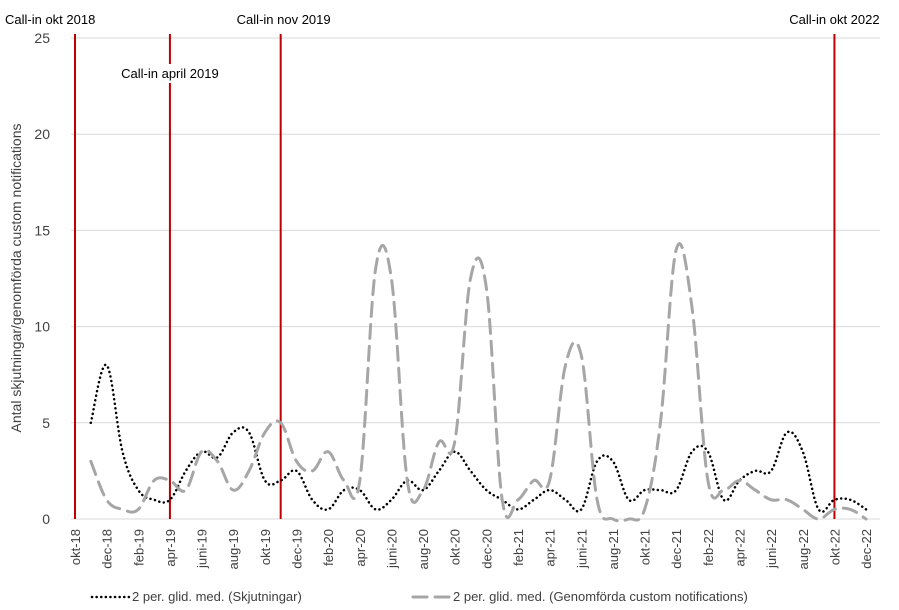  Describe the element at coordinates (297, 549) in the screenshot. I see `x-tick-label: dec-19` at that location.